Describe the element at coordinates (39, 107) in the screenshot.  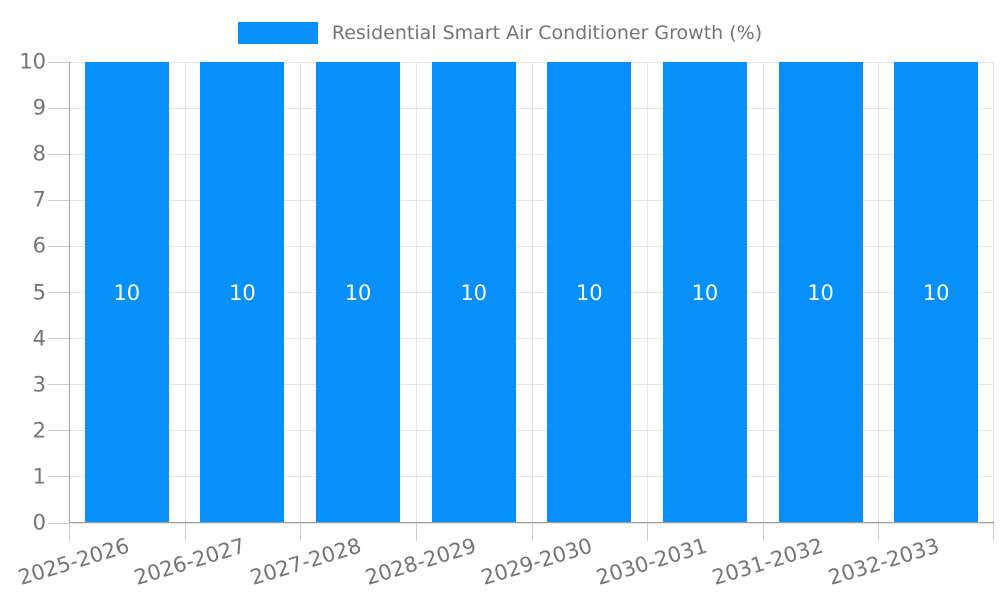
I see `y-tick-label: 9` at that location.